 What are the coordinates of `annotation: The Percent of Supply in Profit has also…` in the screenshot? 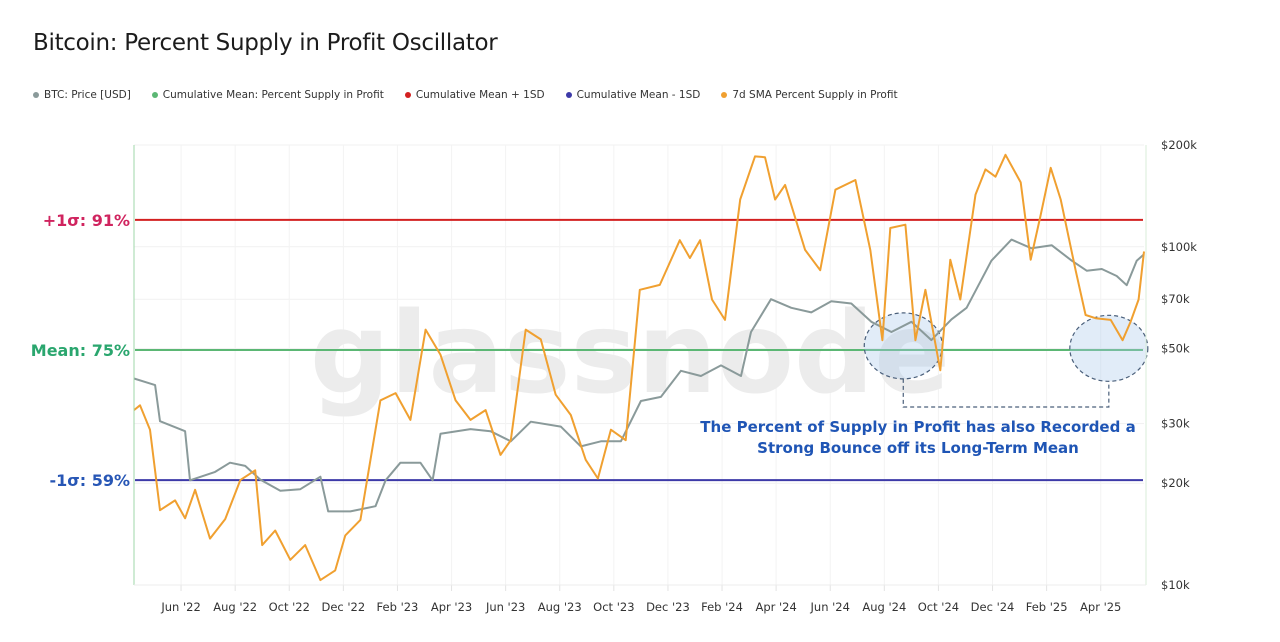 It's located at (918, 417).